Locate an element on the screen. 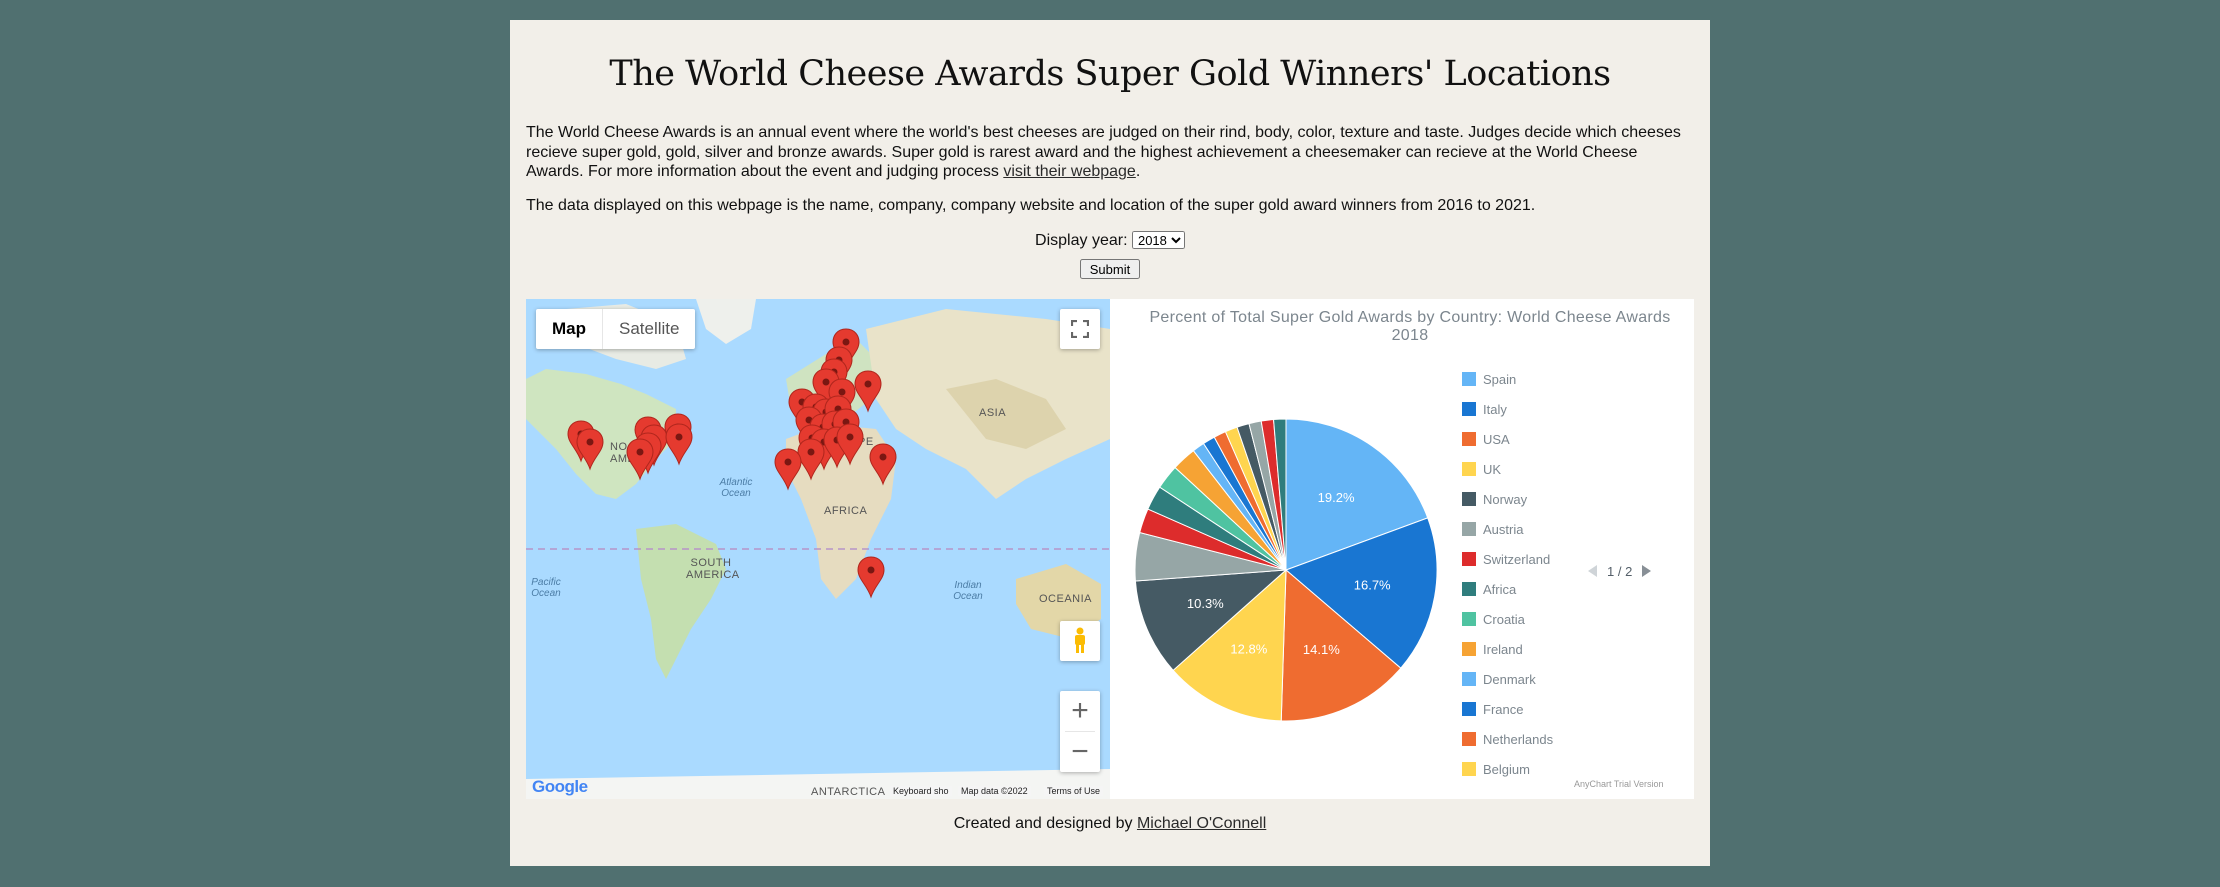 This screenshot has height=887, width=2220. legend-next-icon is located at coordinates (1646, 571).